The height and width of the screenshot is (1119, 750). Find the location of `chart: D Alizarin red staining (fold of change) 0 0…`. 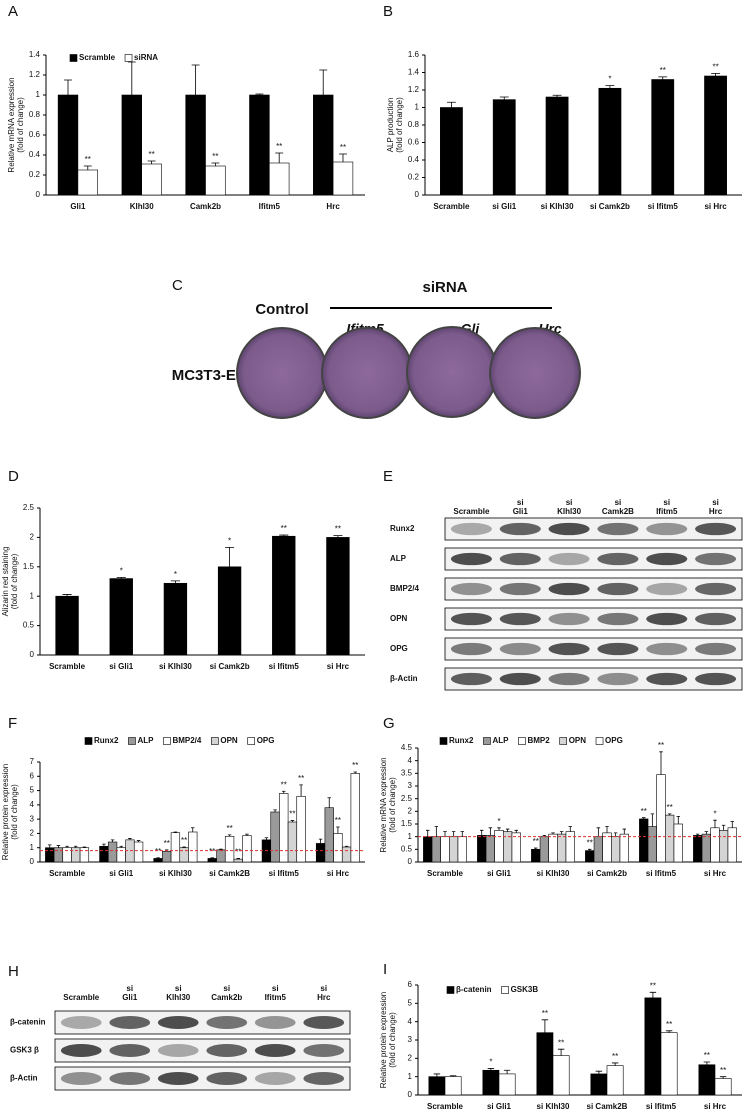

chart: D Alizarin red staining (fold of change) 0 0… is located at coordinates (183, 569).